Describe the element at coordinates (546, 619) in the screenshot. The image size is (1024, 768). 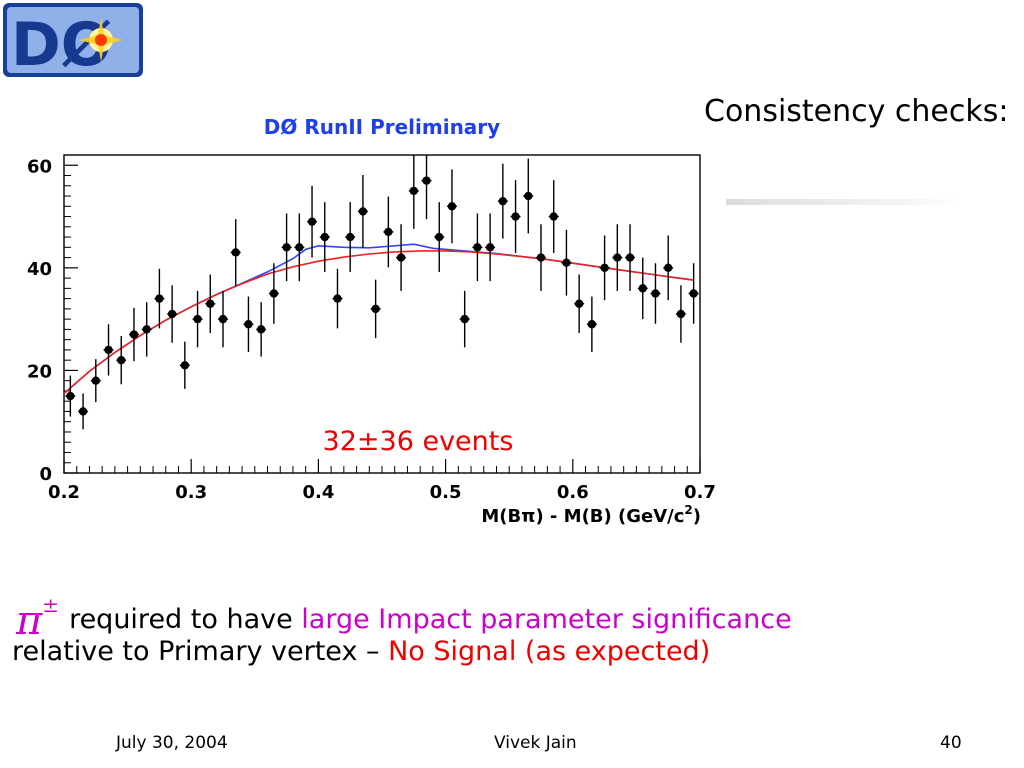
I see `bullet-highlight-1: large Impact parameter significance` at that location.